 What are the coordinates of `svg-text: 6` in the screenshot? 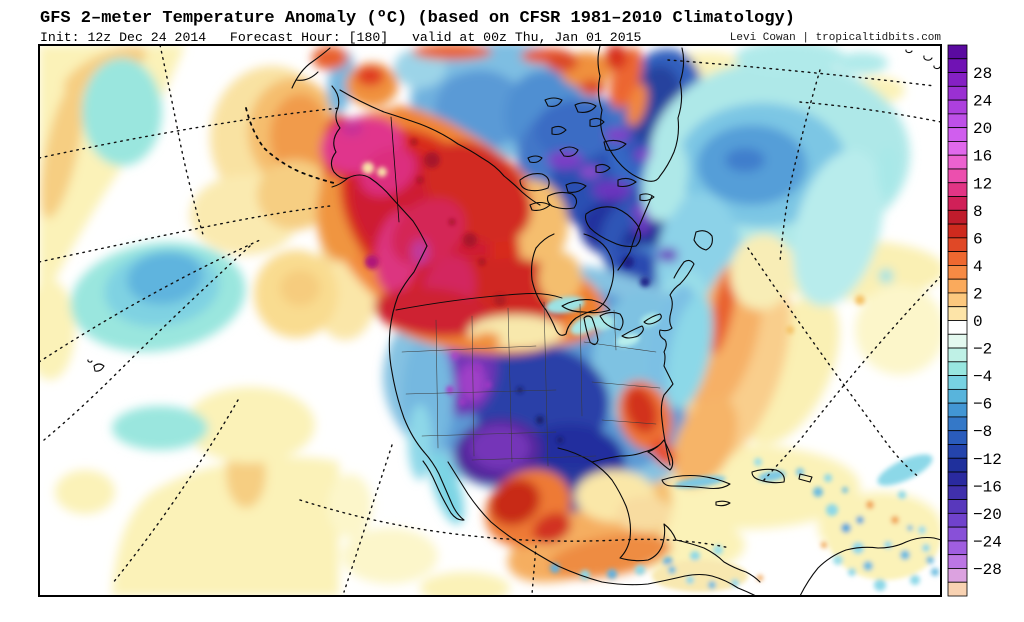 It's located at (978, 239).